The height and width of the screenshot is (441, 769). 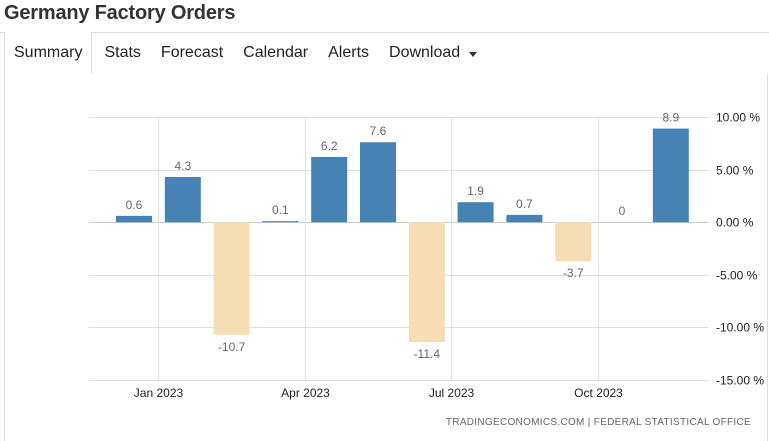 What do you see at coordinates (192, 52) in the screenshot?
I see `tab-forecast: Forecast` at bounding box center [192, 52].